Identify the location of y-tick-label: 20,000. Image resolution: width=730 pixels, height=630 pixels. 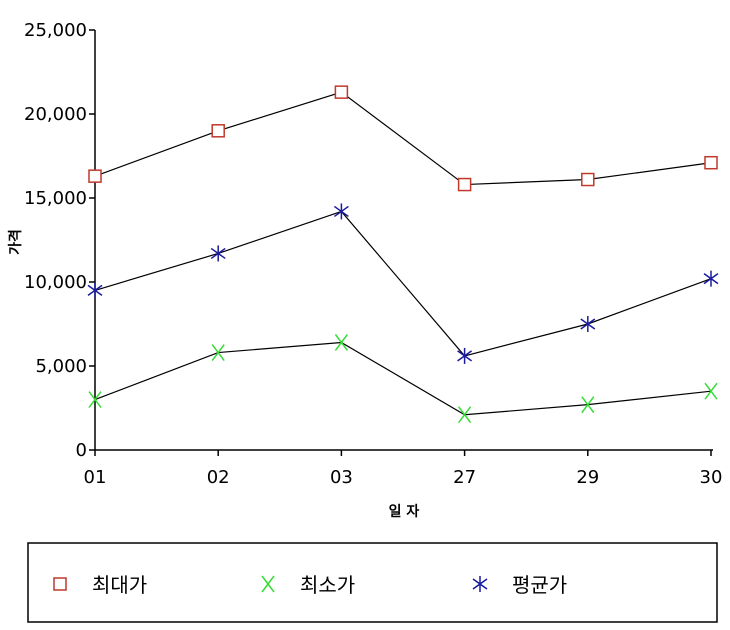
(55, 114).